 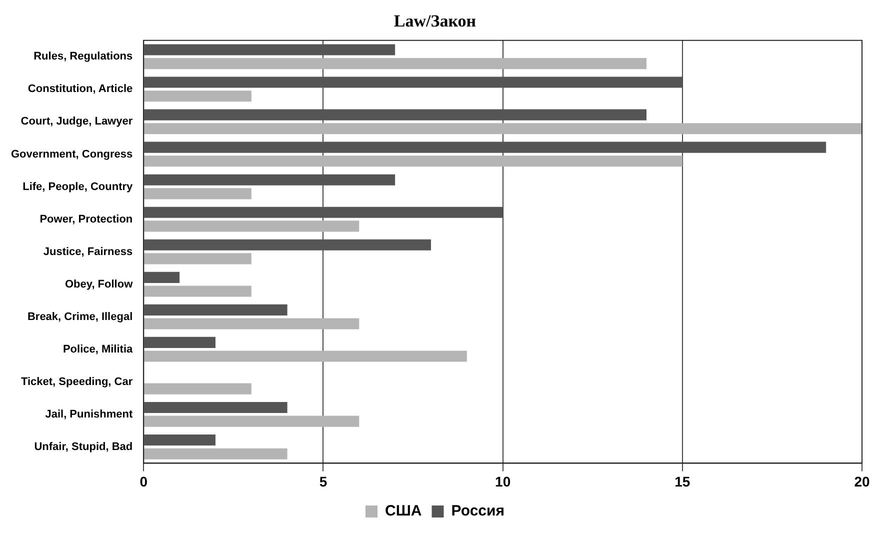 What do you see at coordinates (88, 252) in the screenshot?
I see `y-tick-label: Justice, Fairness` at bounding box center [88, 252].